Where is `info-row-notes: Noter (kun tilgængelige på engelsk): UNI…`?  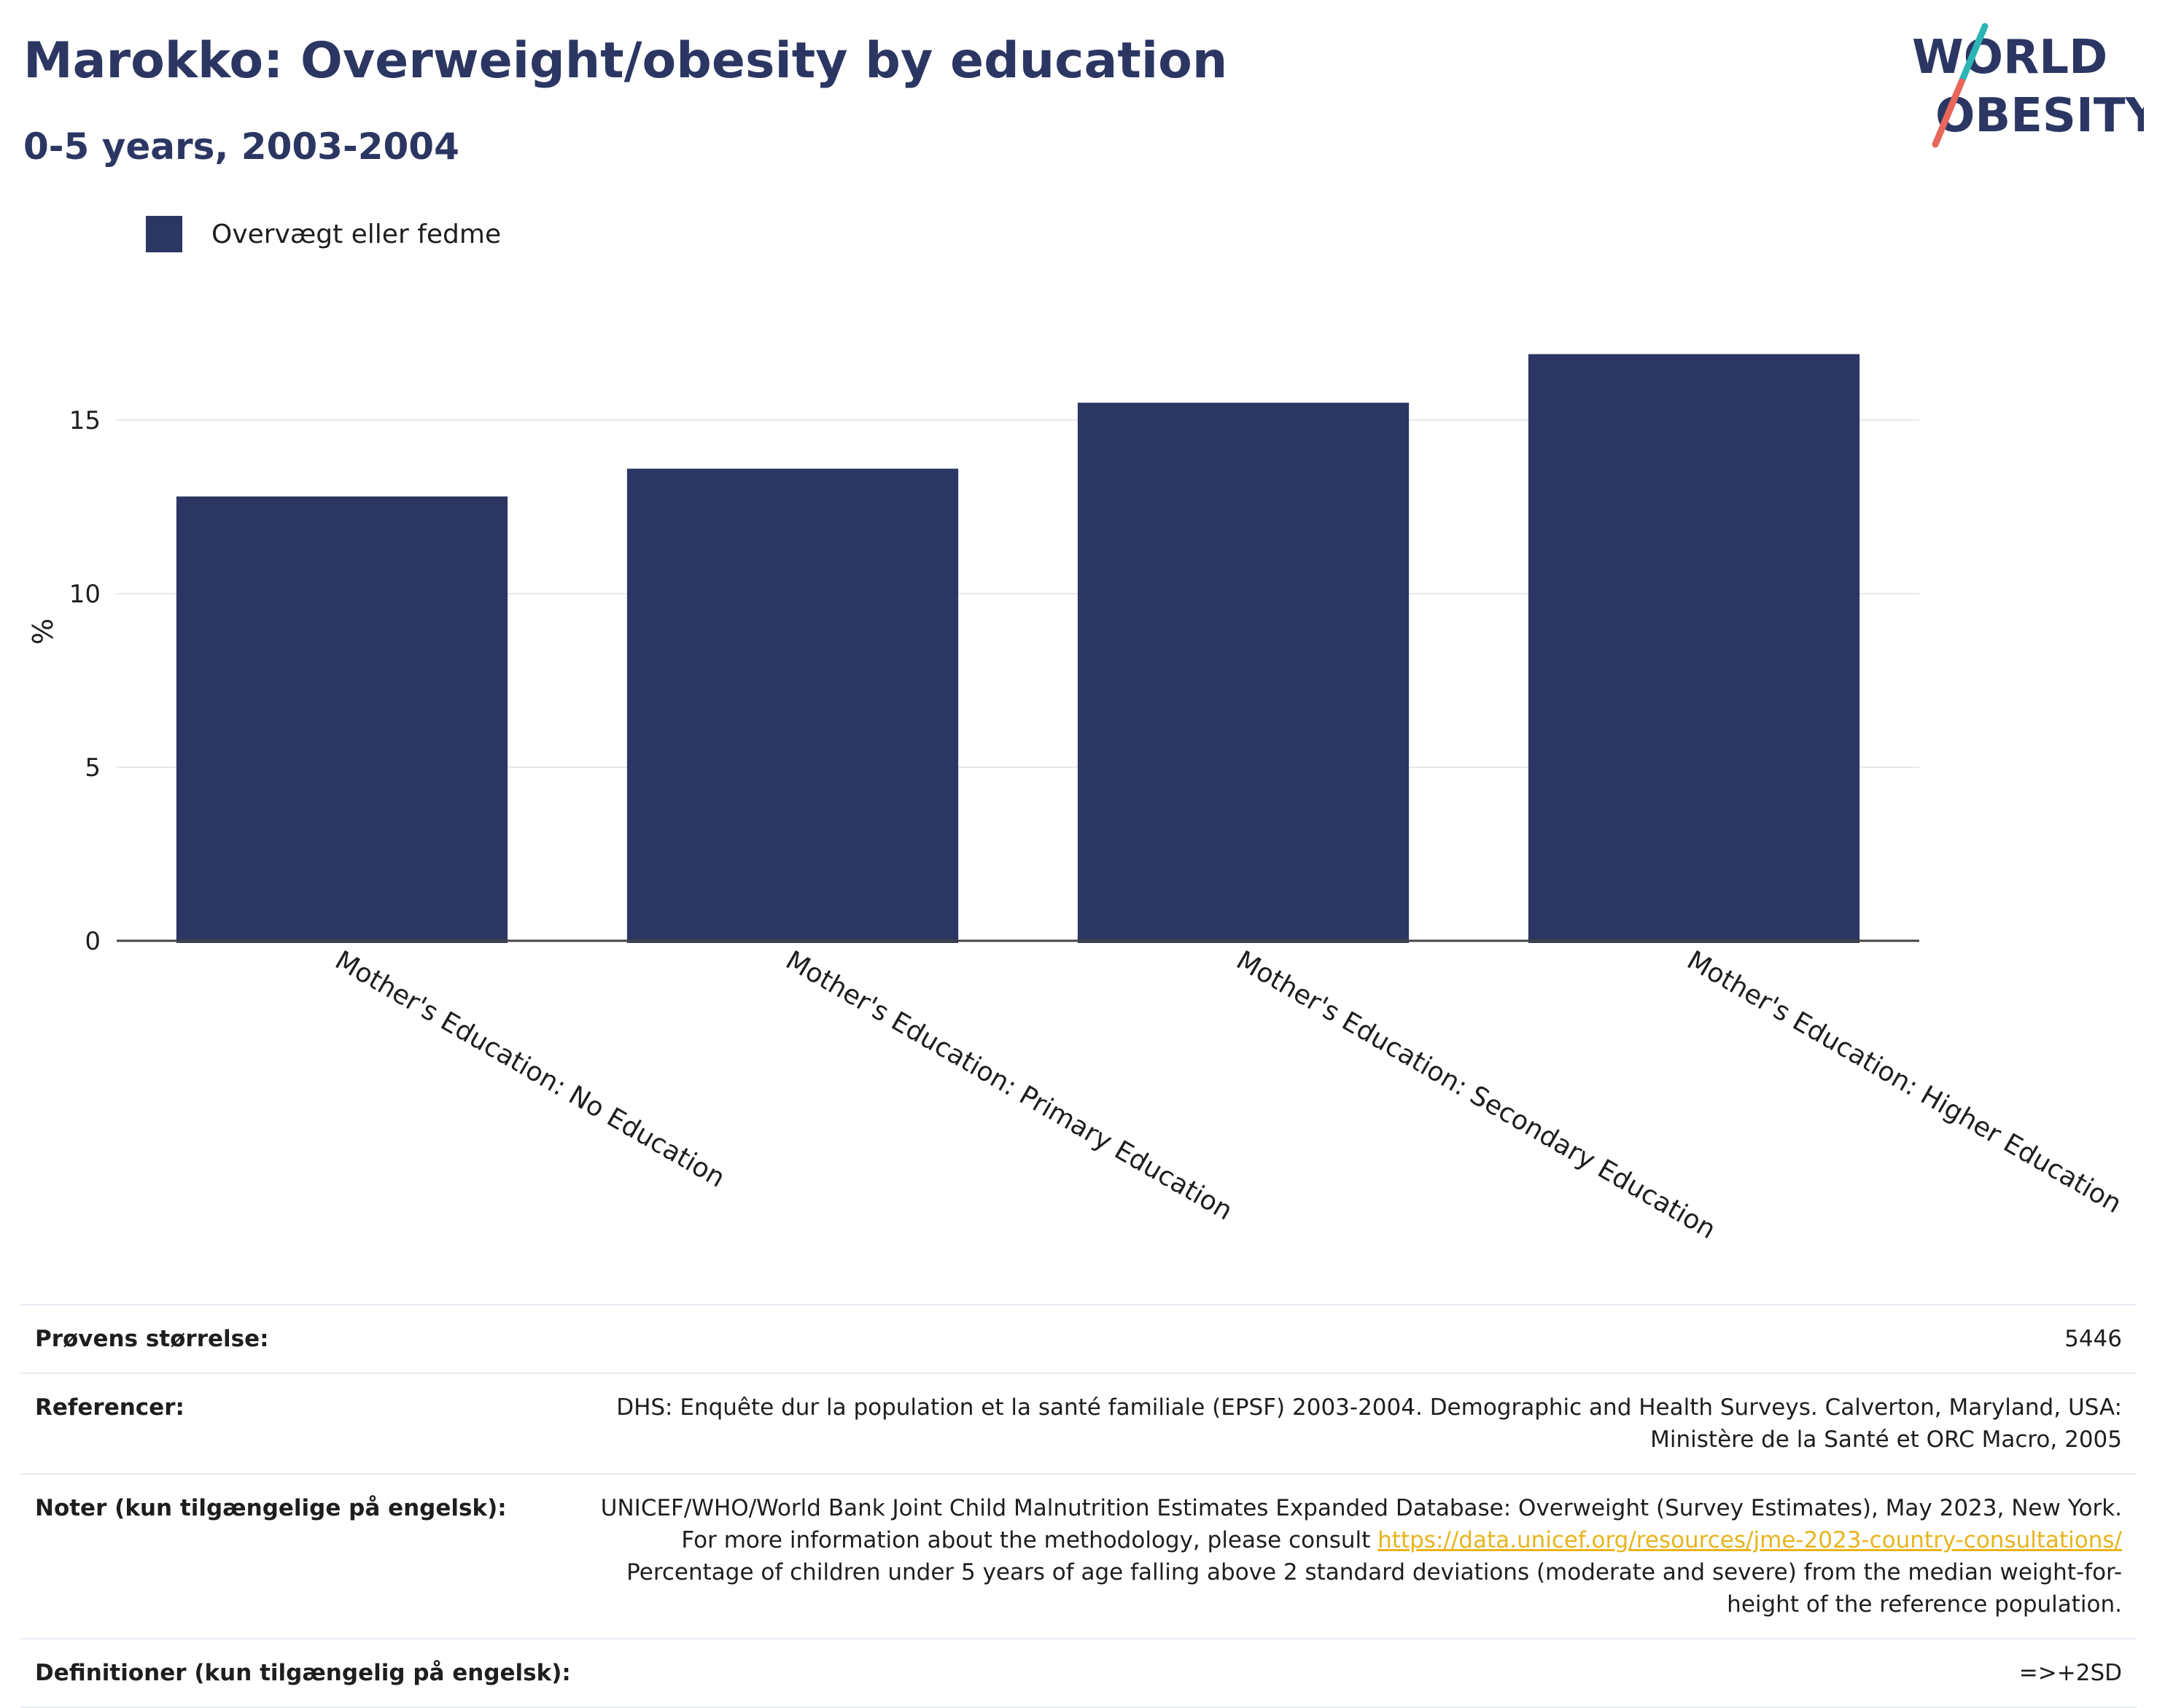 info-row-notes: Noter (kun tilgængelige på engelsk): UNI… is located at coordinates (1078, 1557).